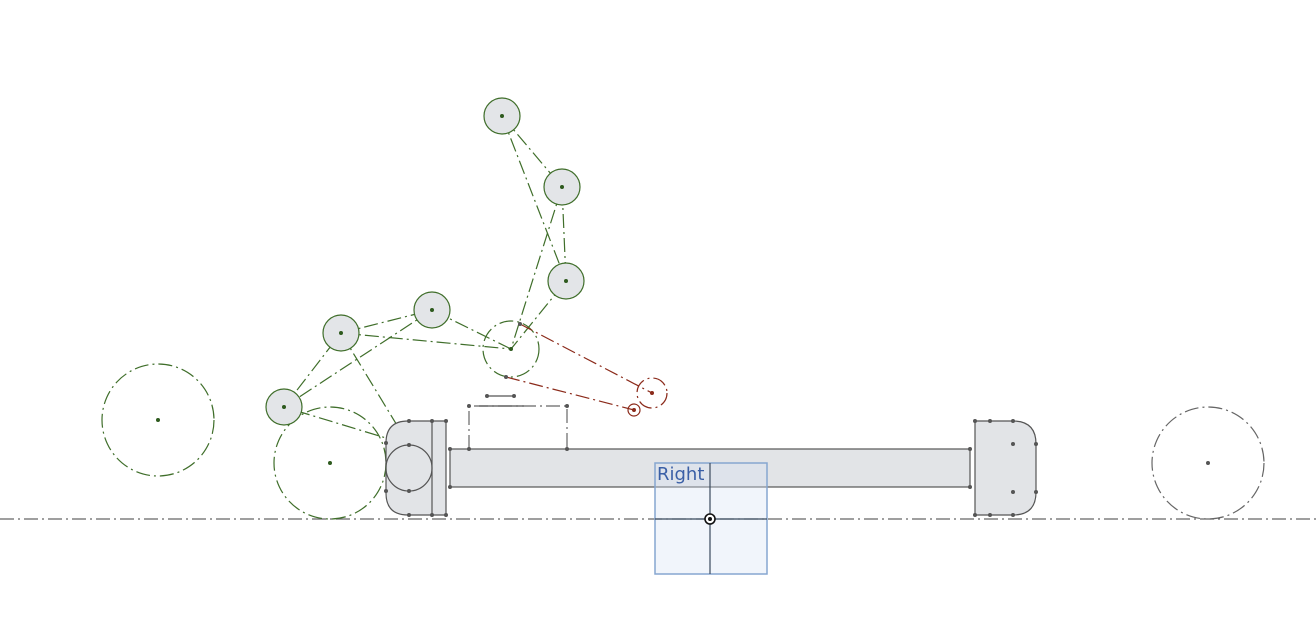 The width and height of the screenshot is (1316, 640). I want to click on right-plane: Right, so click(711, 518).